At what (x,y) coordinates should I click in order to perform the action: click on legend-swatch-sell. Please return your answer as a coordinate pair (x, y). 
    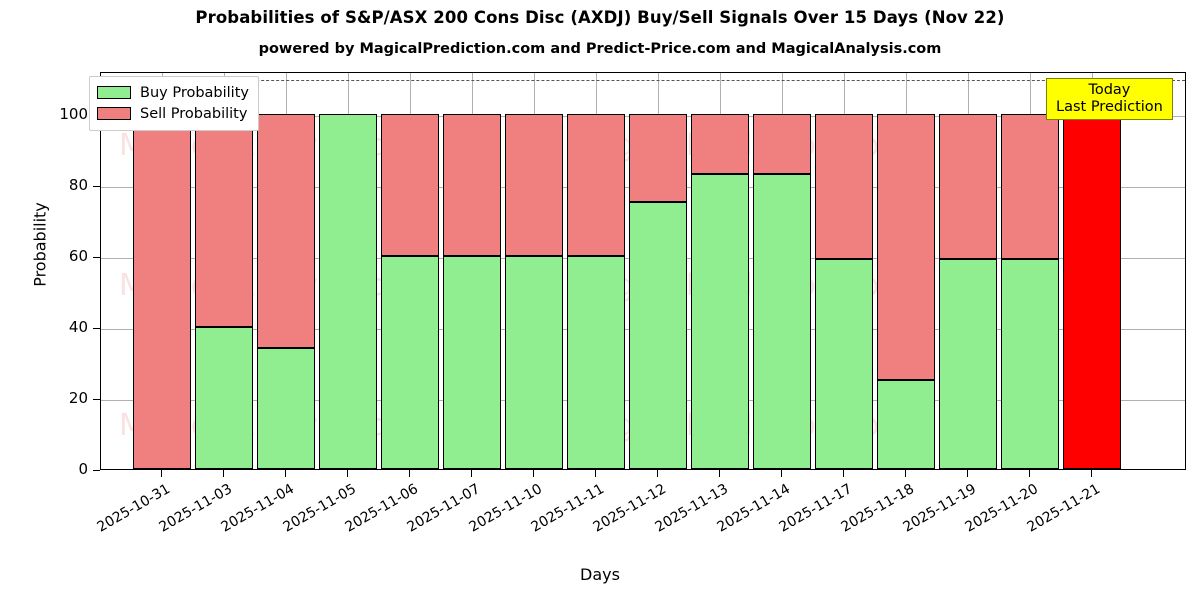
    Looking at the image, I should click on (114, 113).